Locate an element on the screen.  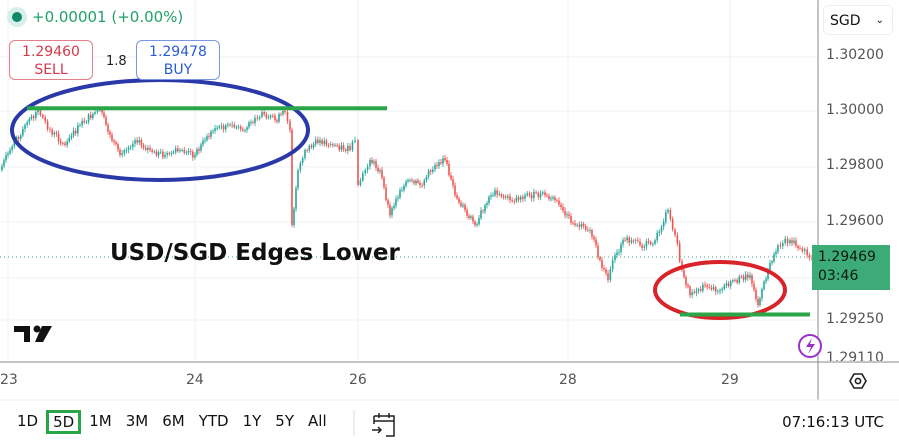
x-tick: 26 is located at coordinates (358, 380).